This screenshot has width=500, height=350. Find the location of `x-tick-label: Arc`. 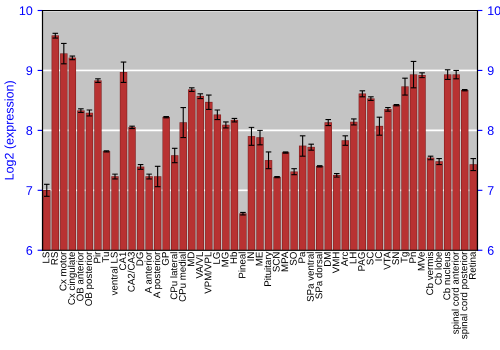

x-tick-label: Arc is located at coordinates (344, 259).